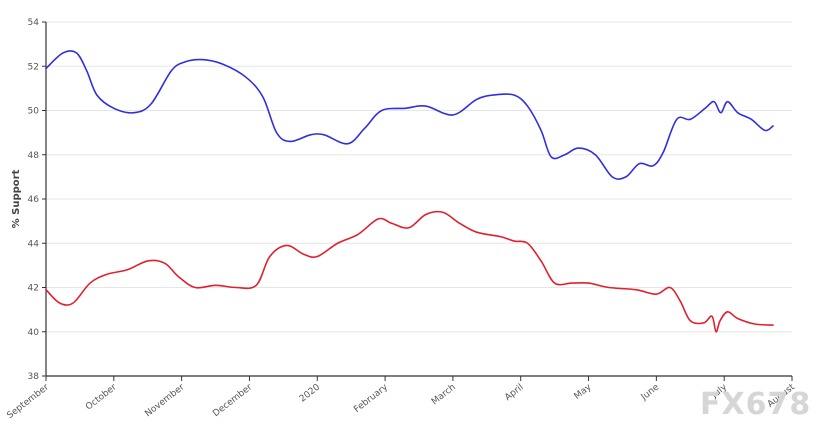 Image resolution: width=831 pixels, height=438 pixels. What do you see at coordinates (514, 392) in the screenshot?
I see `x-tick-label: April` at bounding box center [514, 392].